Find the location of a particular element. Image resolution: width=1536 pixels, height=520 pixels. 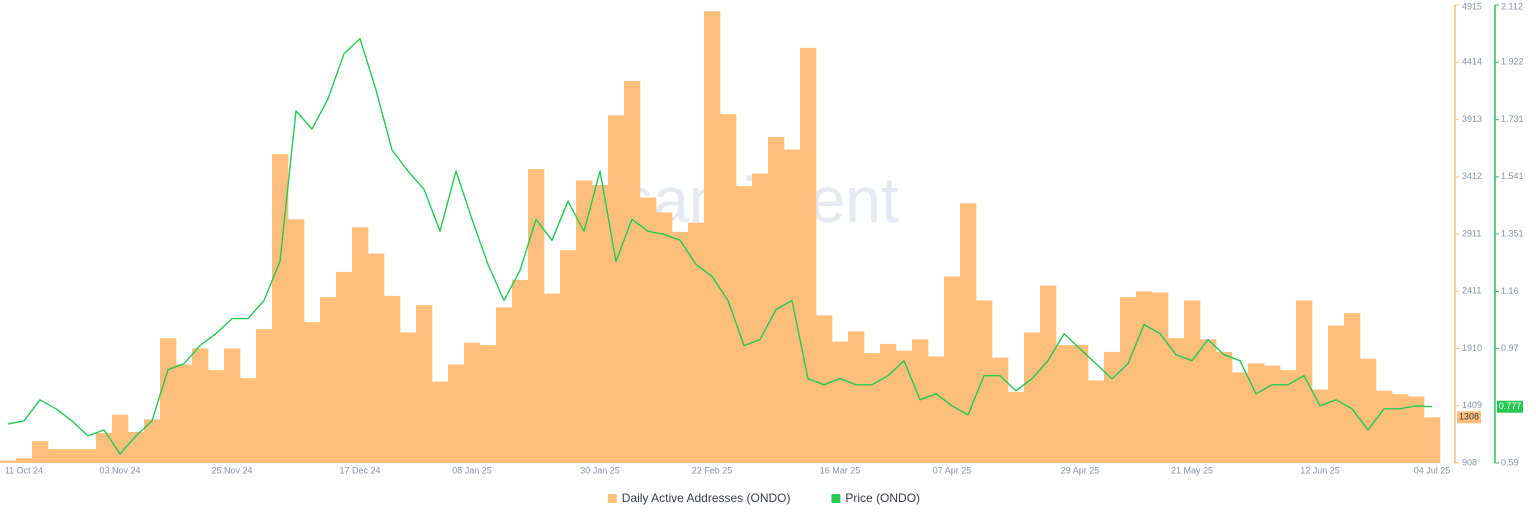

x-tick-label: 12 Jun 25 is located at coordinates (1320, 470).